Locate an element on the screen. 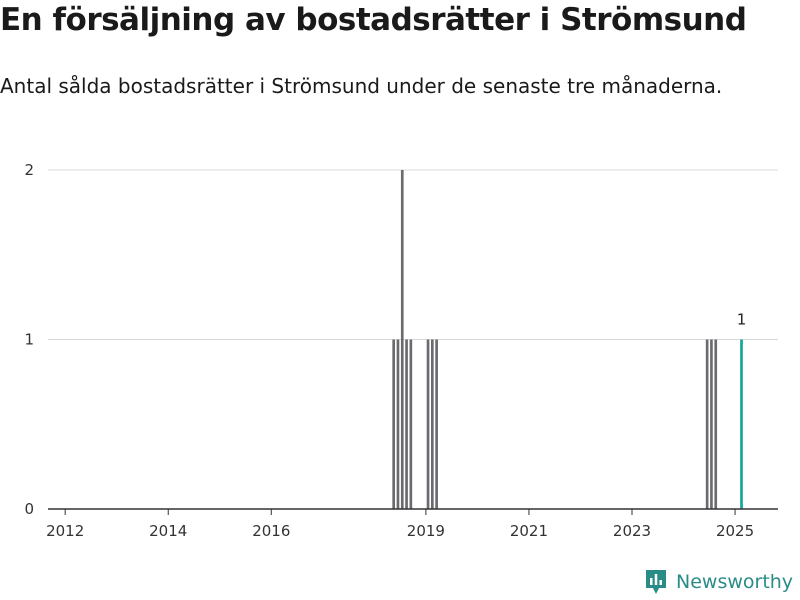  x-tick-label: 2016 is located at coordinates (271, 531).